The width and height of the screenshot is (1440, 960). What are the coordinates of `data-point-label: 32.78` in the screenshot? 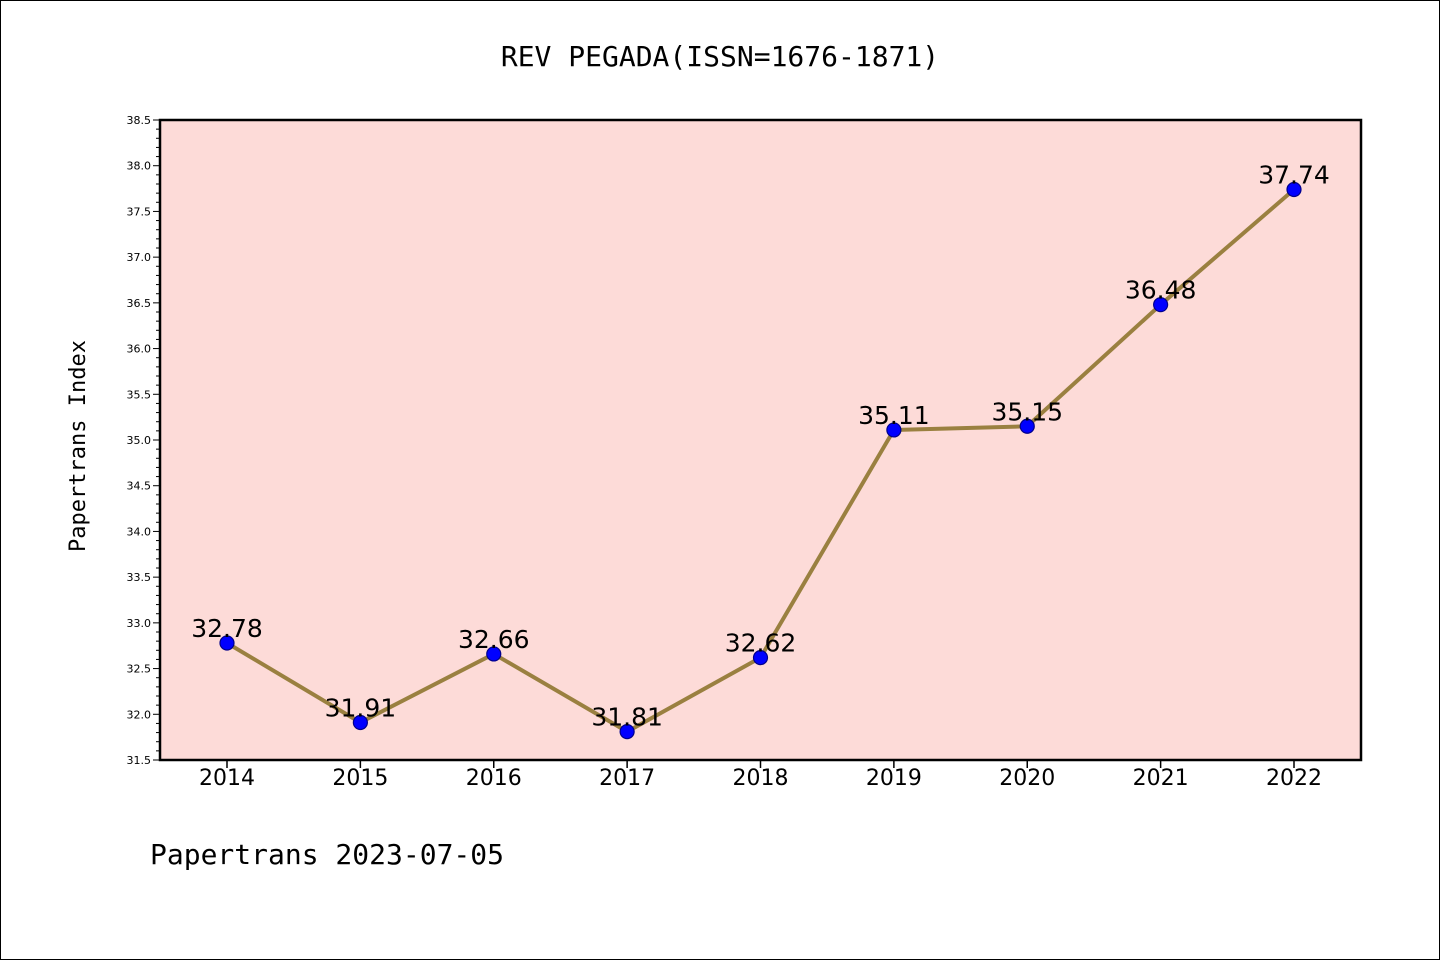 It's located at (227, 628).